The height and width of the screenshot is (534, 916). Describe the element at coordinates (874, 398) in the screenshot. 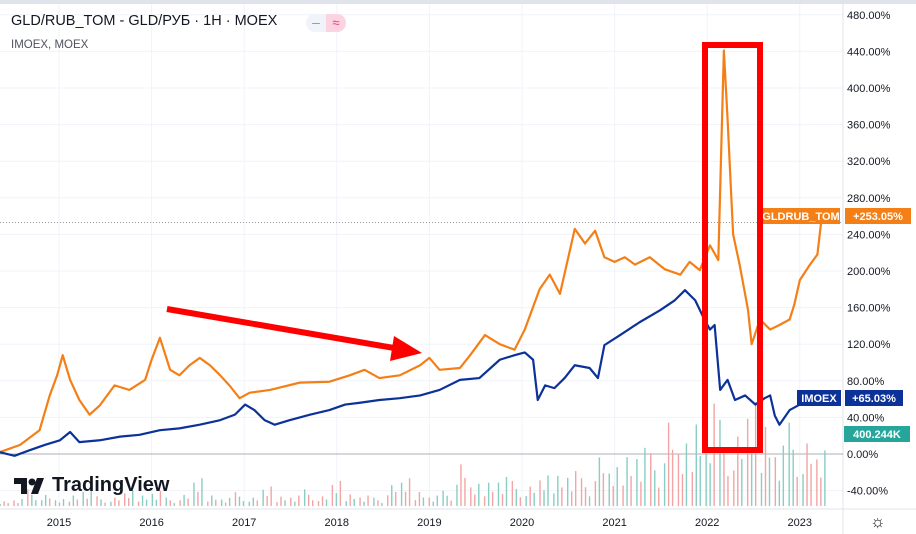

I see `series-last-value-label-bg` at that location.